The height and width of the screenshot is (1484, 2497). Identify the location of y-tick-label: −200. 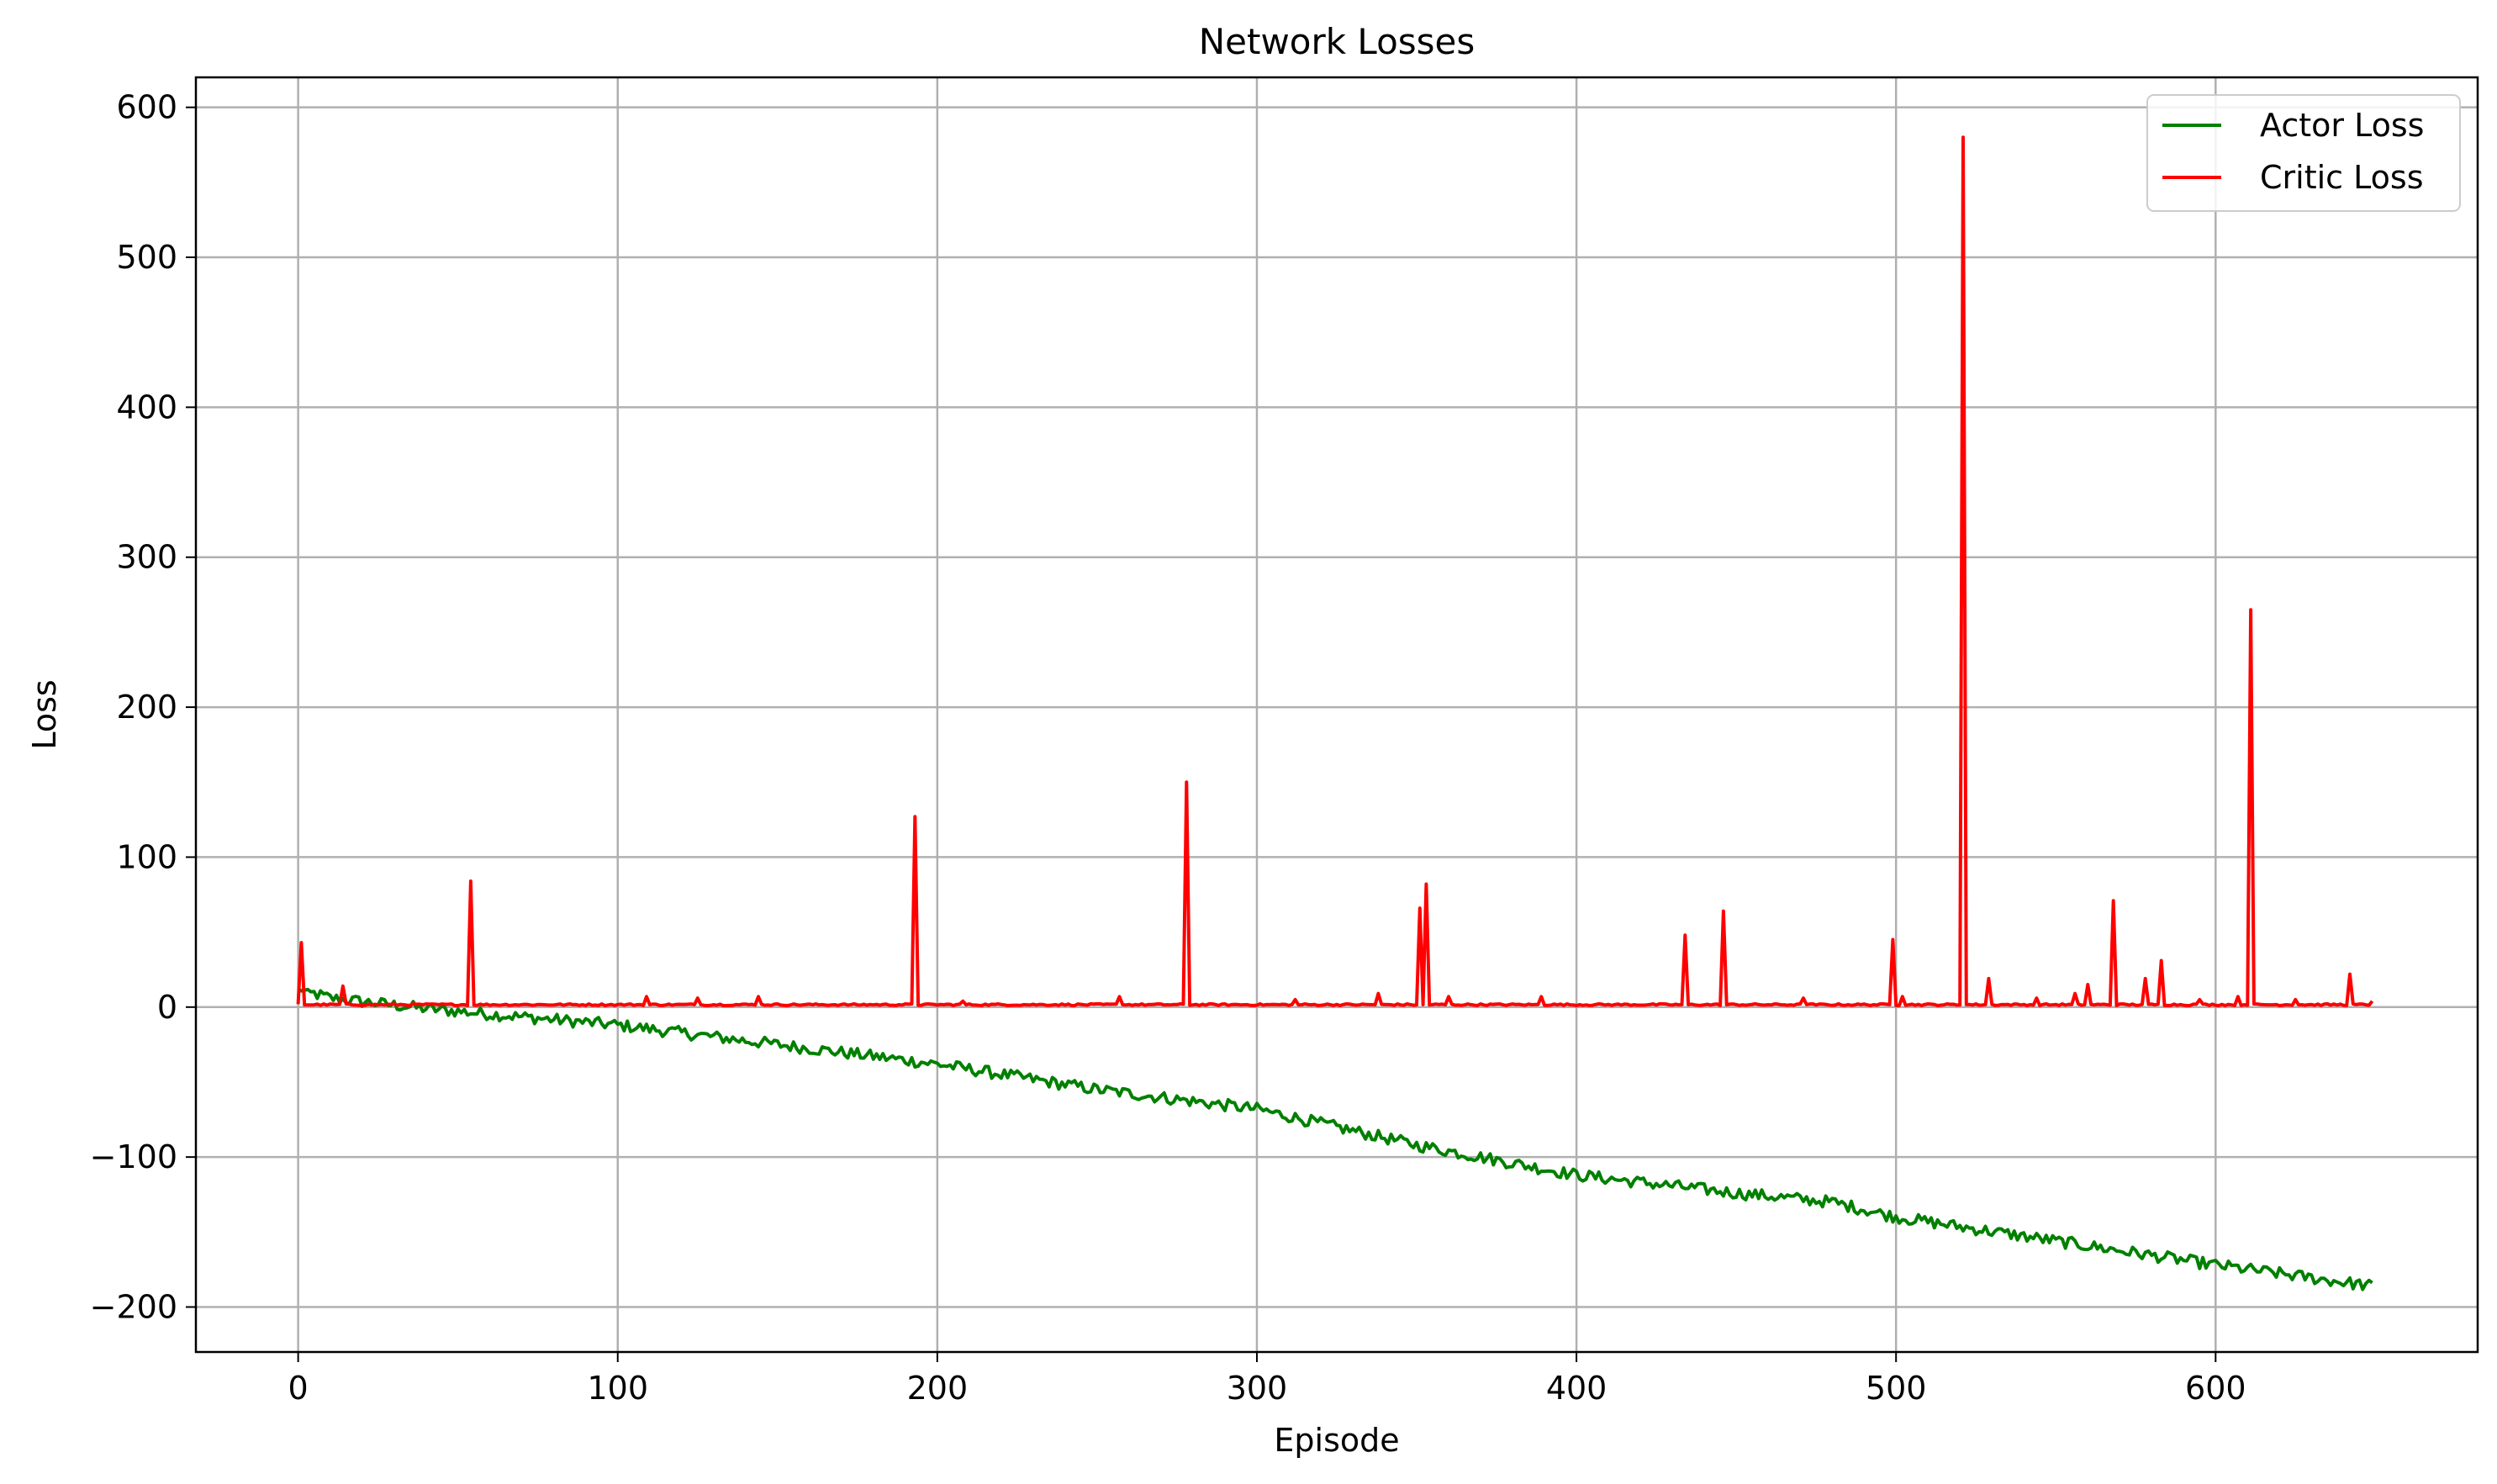
(133, 1306).